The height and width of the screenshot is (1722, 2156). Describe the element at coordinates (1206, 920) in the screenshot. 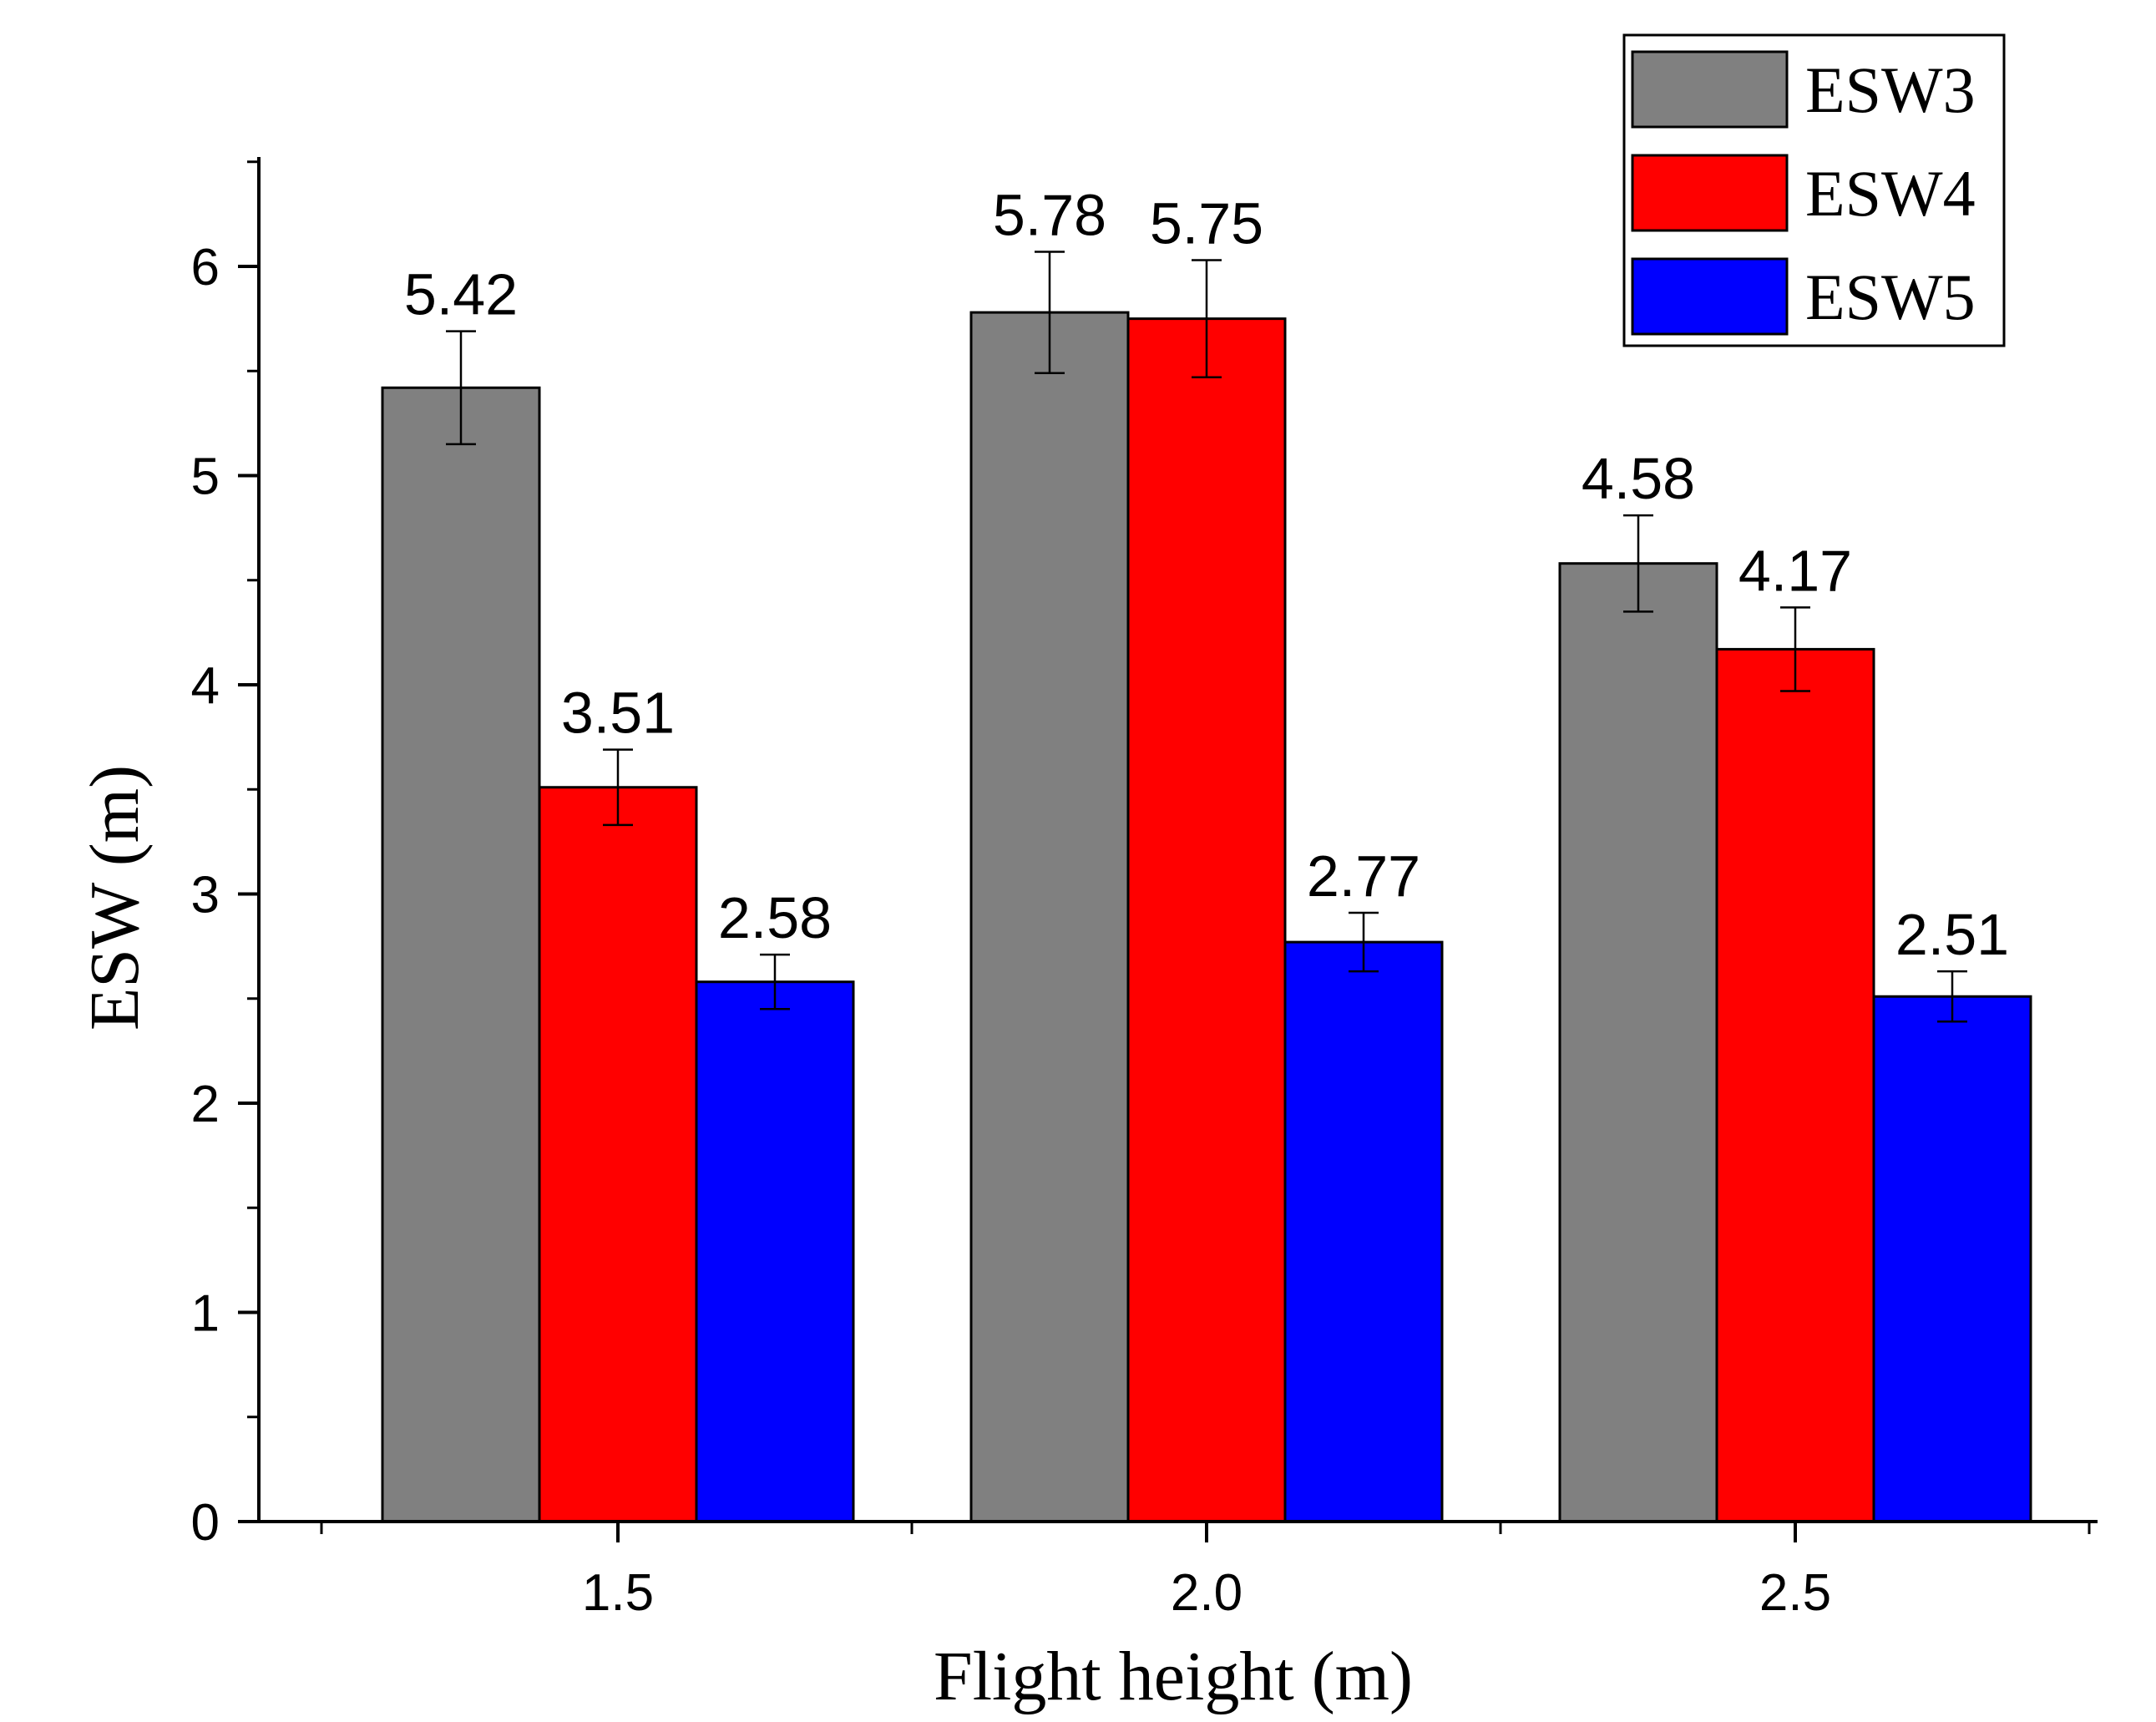

I see `bar-esw4-2.0` at that location.